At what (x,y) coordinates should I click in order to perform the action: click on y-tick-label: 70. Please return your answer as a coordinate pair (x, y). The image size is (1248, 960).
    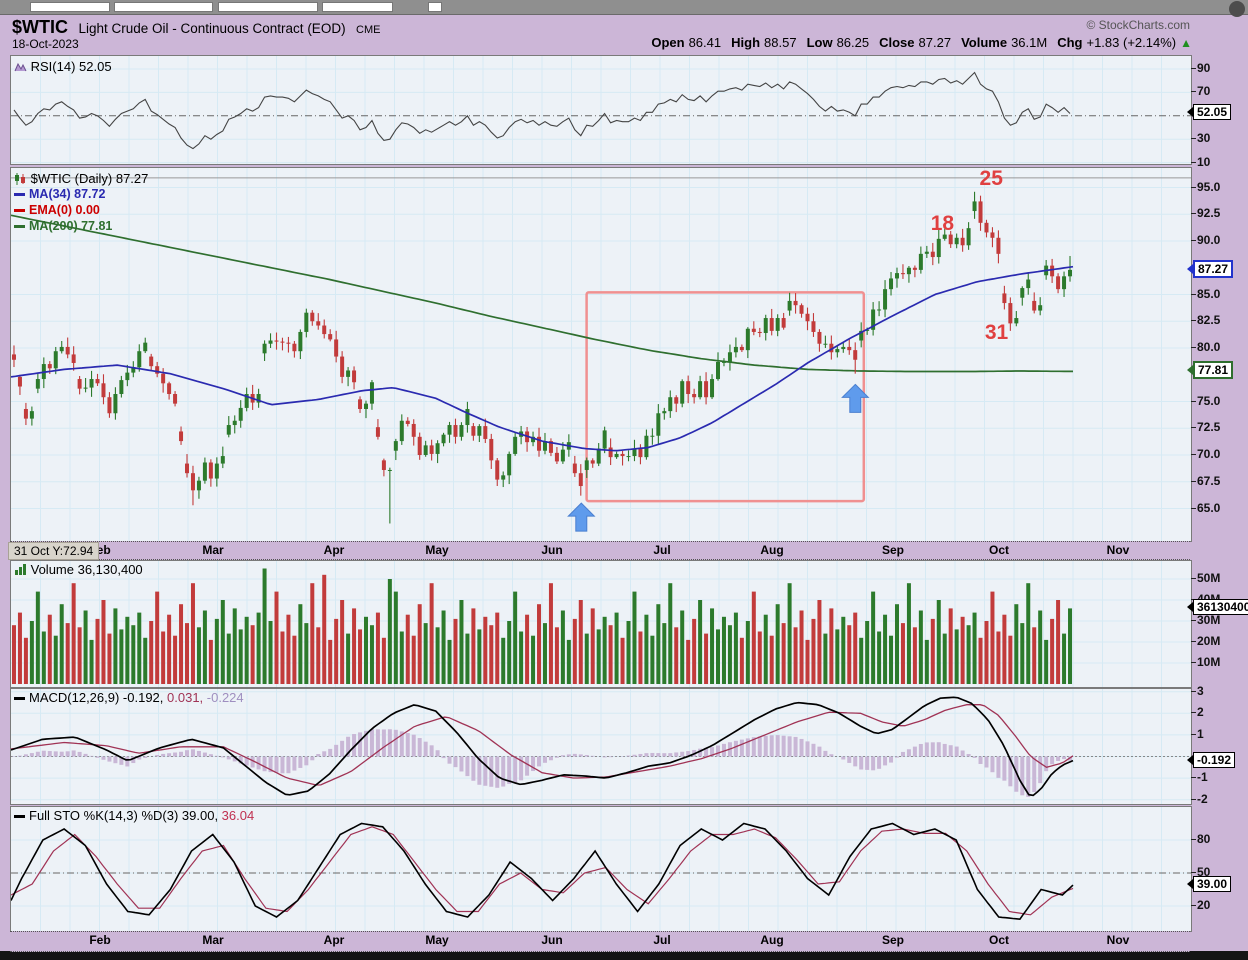
    Looking at the image, I should click on (1204, 91).